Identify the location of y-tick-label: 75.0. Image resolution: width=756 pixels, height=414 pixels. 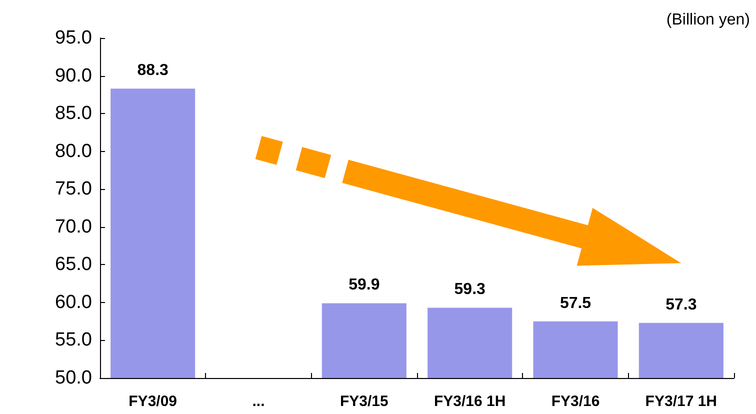
(73, 189).